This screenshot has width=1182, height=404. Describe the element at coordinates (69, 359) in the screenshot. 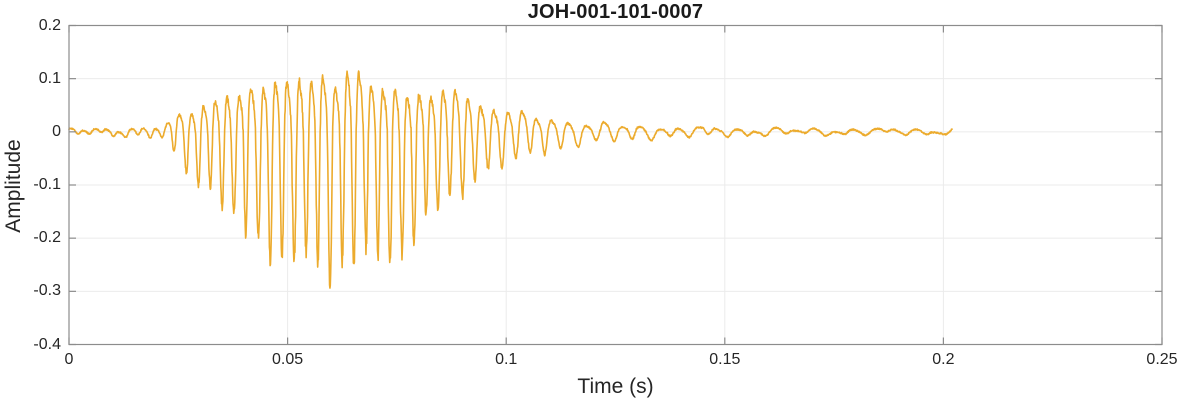

I see `x-tick-label: 0` at that location.